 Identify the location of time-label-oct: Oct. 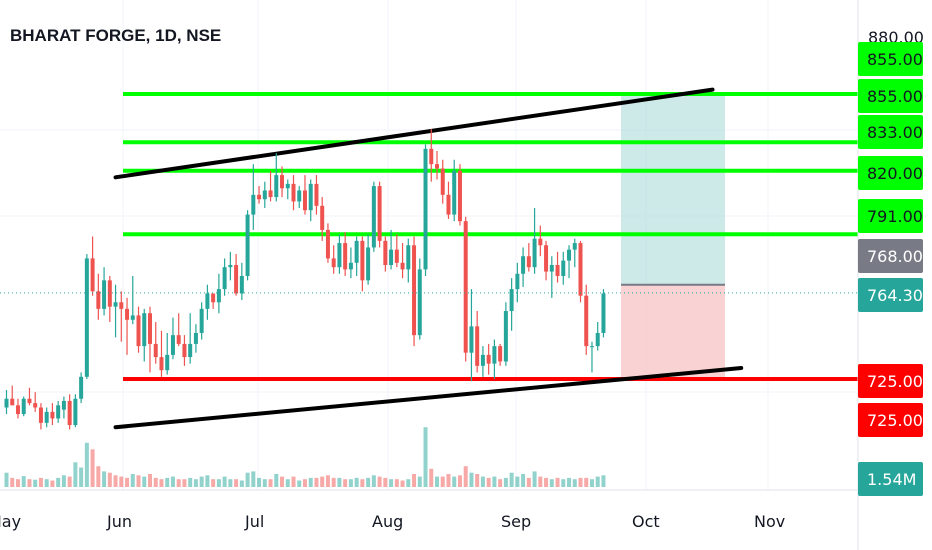
(646, 521).